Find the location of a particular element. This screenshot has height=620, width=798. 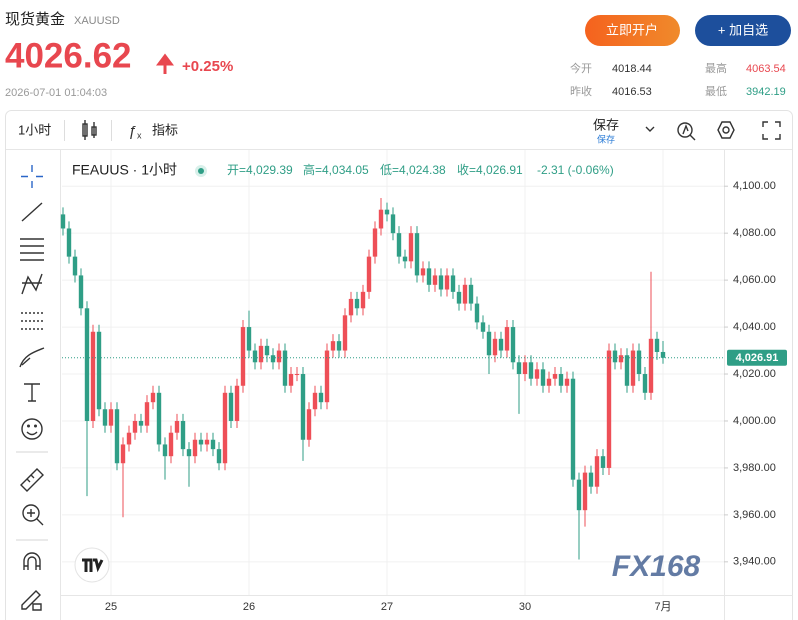

watchlist-button is located at coordinates (743, 30).